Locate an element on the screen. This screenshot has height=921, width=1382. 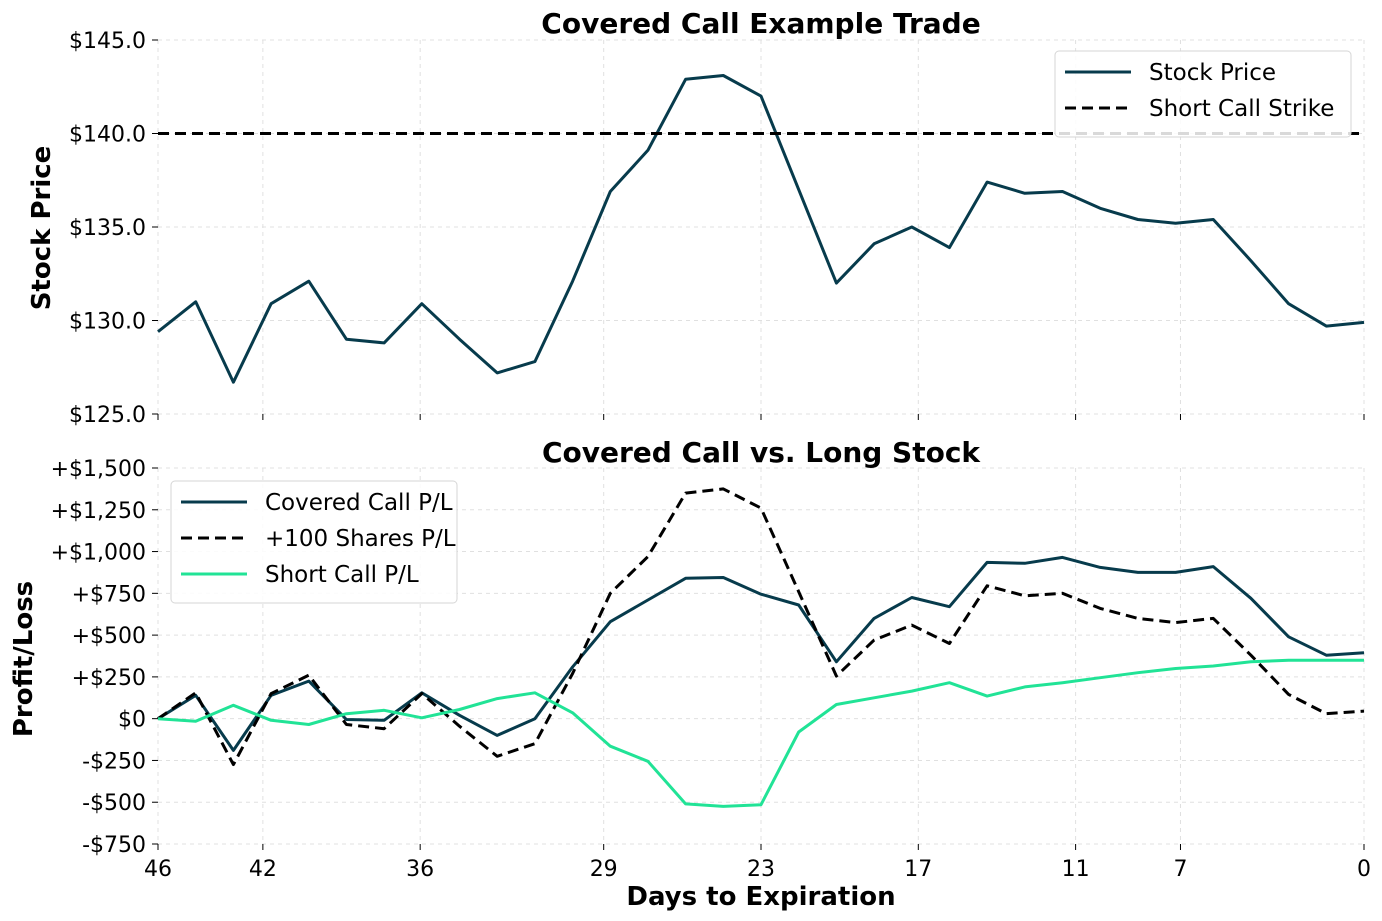
top-y-ticks: $125.0 $130.0 $135.0 $140.0 $145.0 is located at coordinates (113, 228).